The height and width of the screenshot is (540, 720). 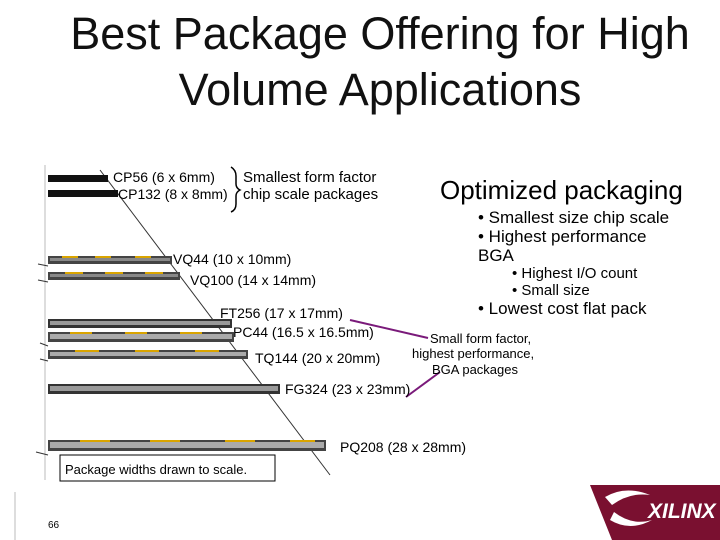 What do you see at coordinates (562, 308) in the screenshot?
I see `optimized-bullet-3: • Lowest cost flat pack` at bounding box center [562, 308].